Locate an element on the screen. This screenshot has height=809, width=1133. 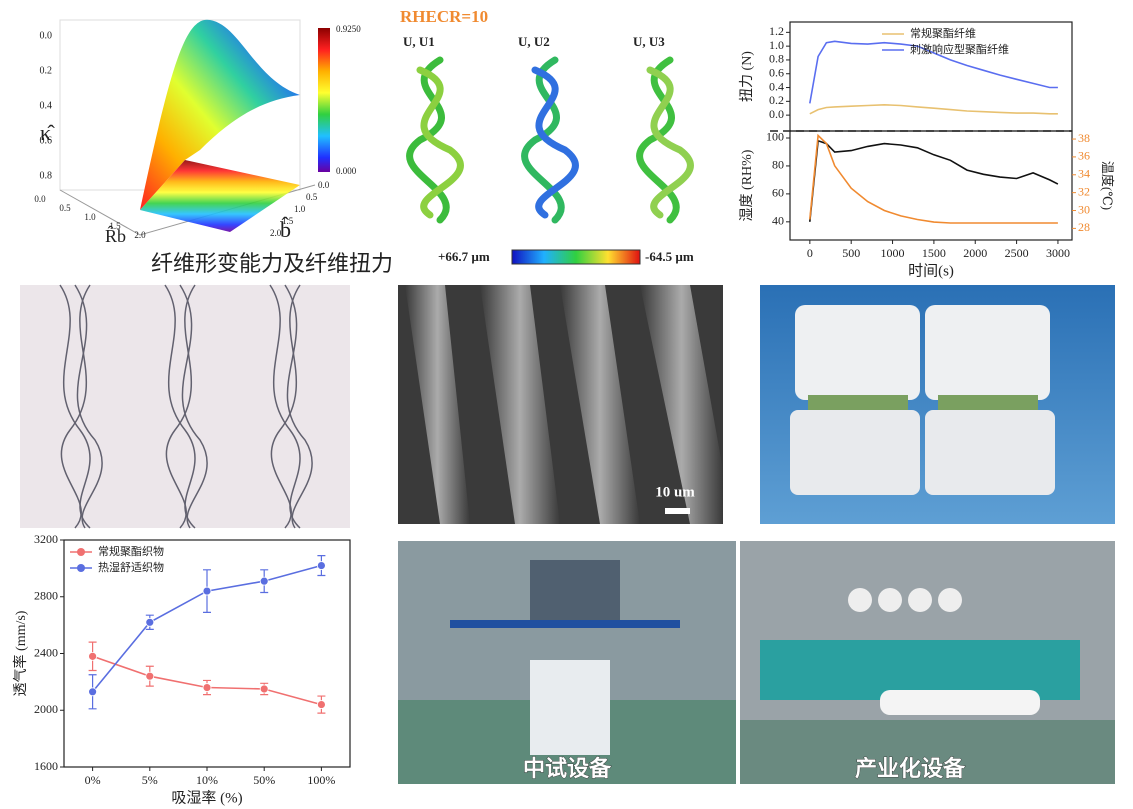
scale-min: -64.5 µm is located at coordinates (669, 256).